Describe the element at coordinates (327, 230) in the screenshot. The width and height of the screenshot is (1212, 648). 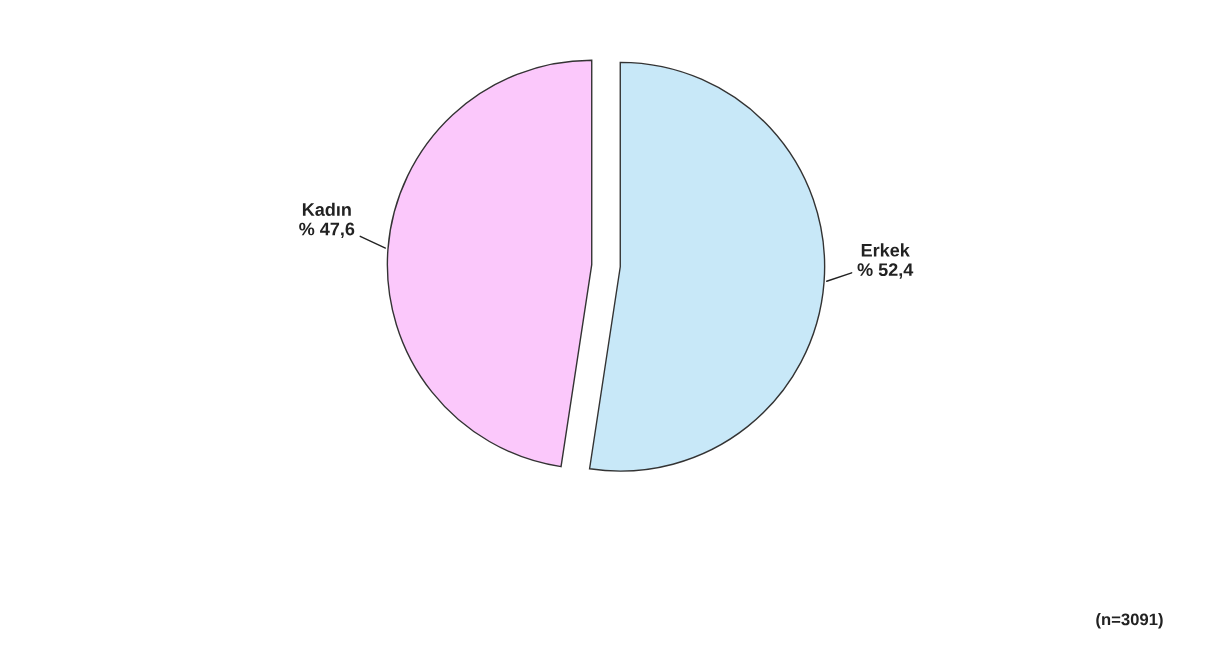
I see `data-label: % 47,6` at that location.